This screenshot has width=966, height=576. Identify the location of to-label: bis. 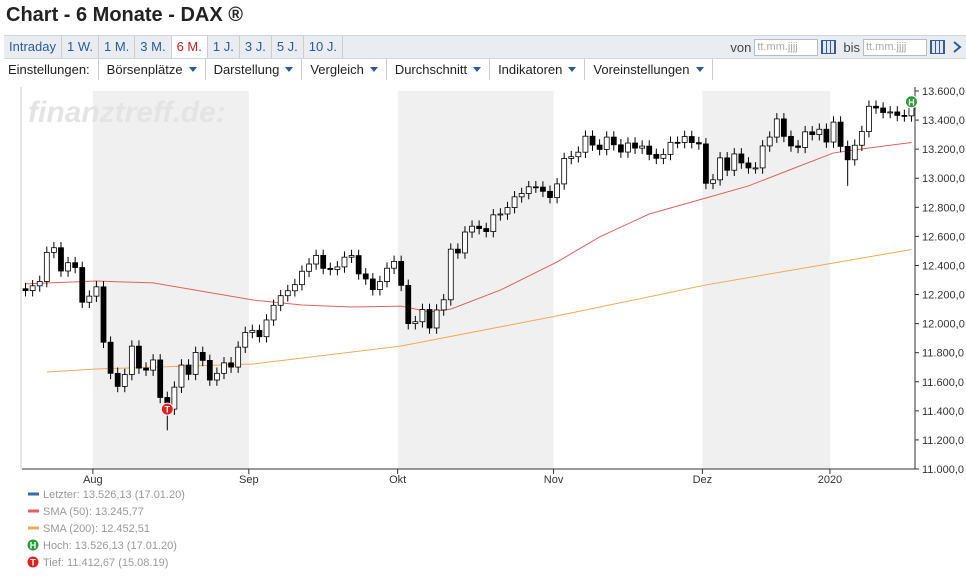
(851, 47).